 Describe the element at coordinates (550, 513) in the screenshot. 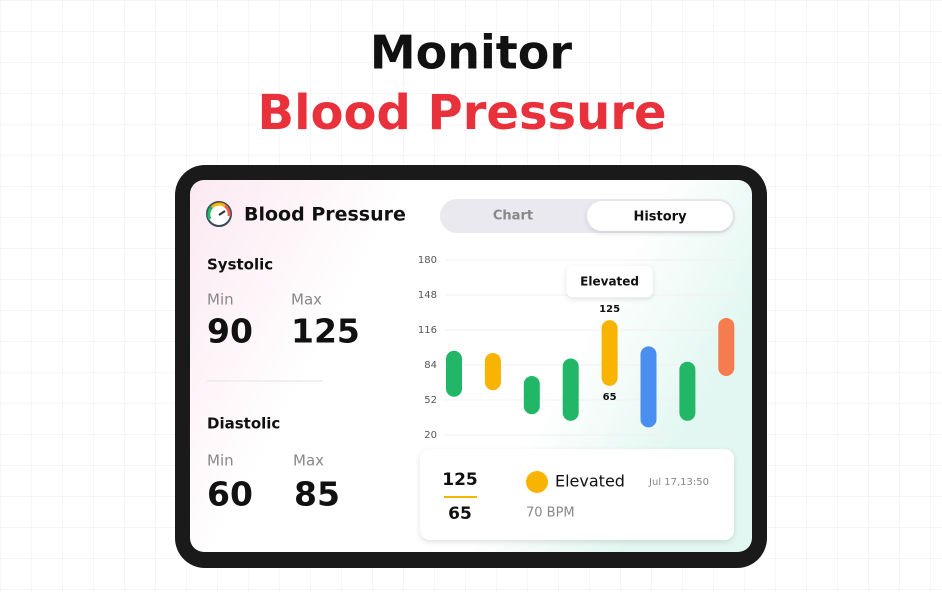

I see `reading-pulse: 70 BPM` at that location.